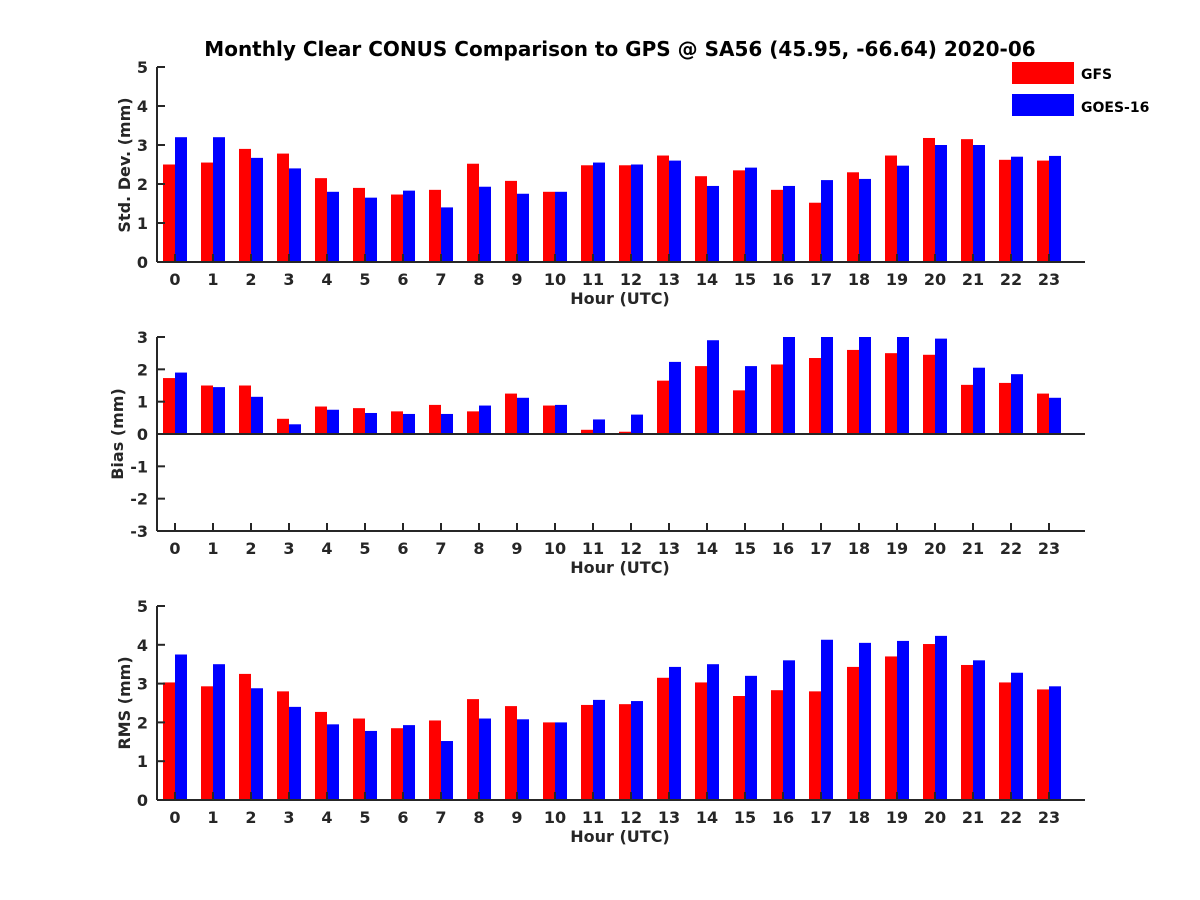 Image resolution: width=1200 pixels, height=900 pixels. What do you see at coordinates (402, 548) in the screenshot?
I see `x-tick-label-bias-6: 6` at bounding box center [402, 548].